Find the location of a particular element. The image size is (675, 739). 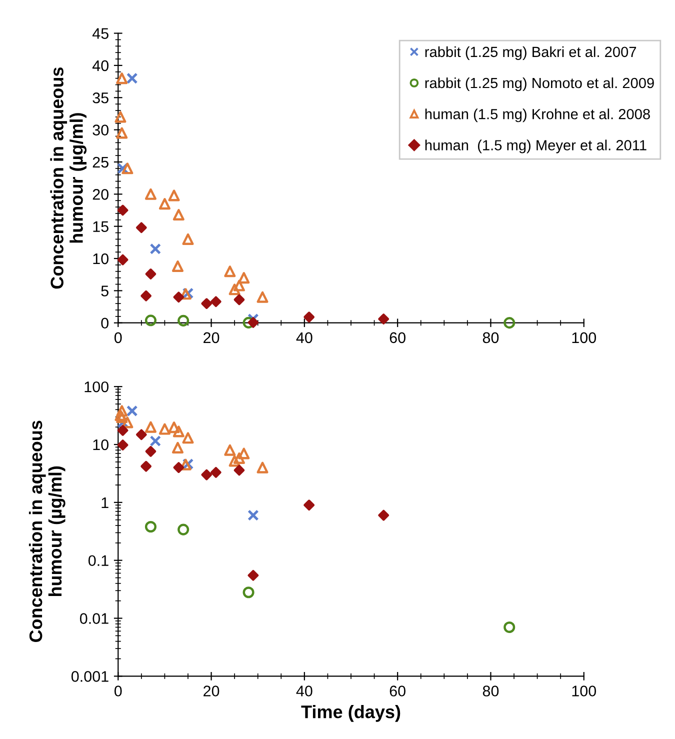

y-tick-label: 15 is located at coordinates (100, 226).